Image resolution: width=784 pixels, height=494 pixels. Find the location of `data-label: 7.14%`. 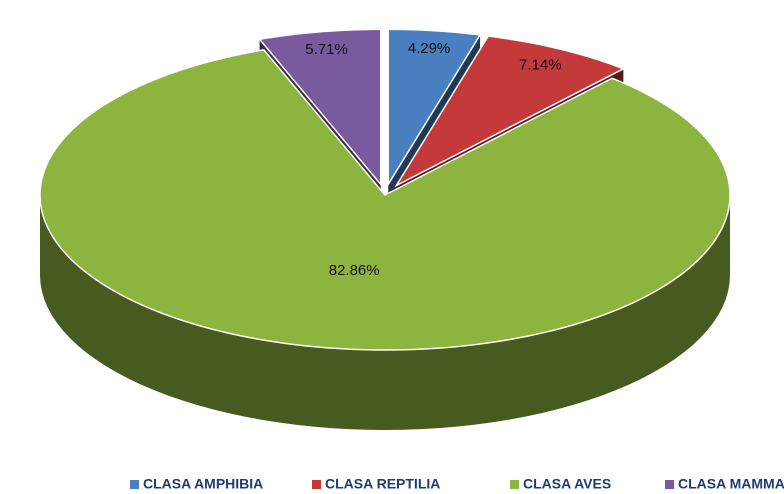

data-label: 7.14% is located at coordinates (540, 64).